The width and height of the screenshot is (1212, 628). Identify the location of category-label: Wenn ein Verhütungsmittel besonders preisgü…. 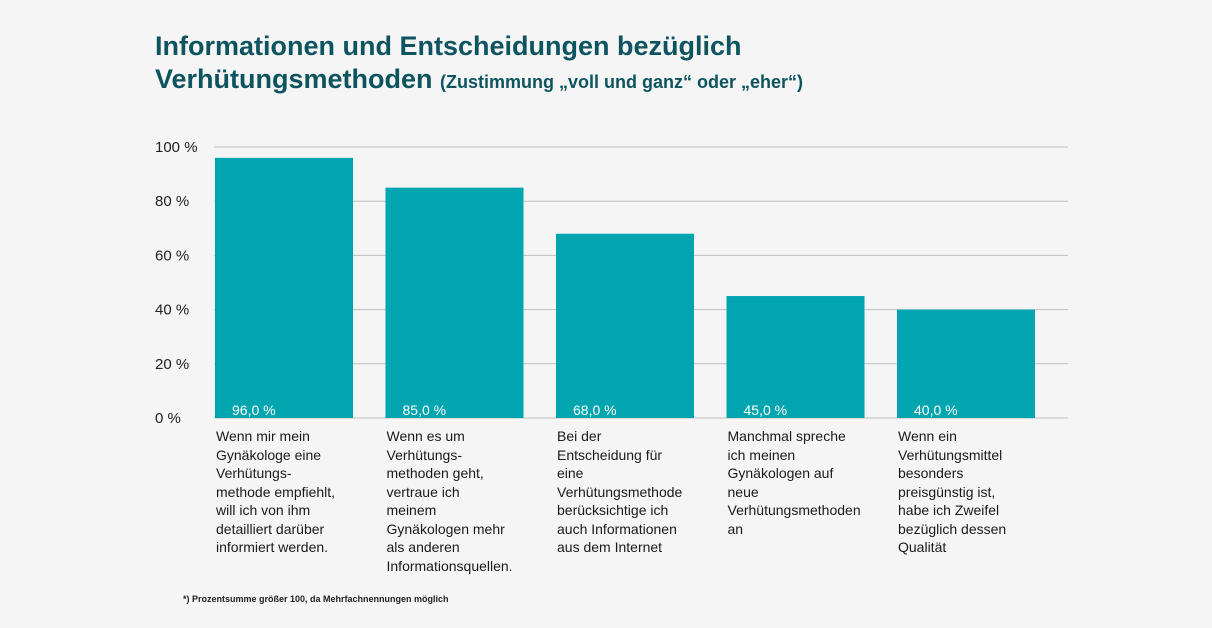
(973, 492).